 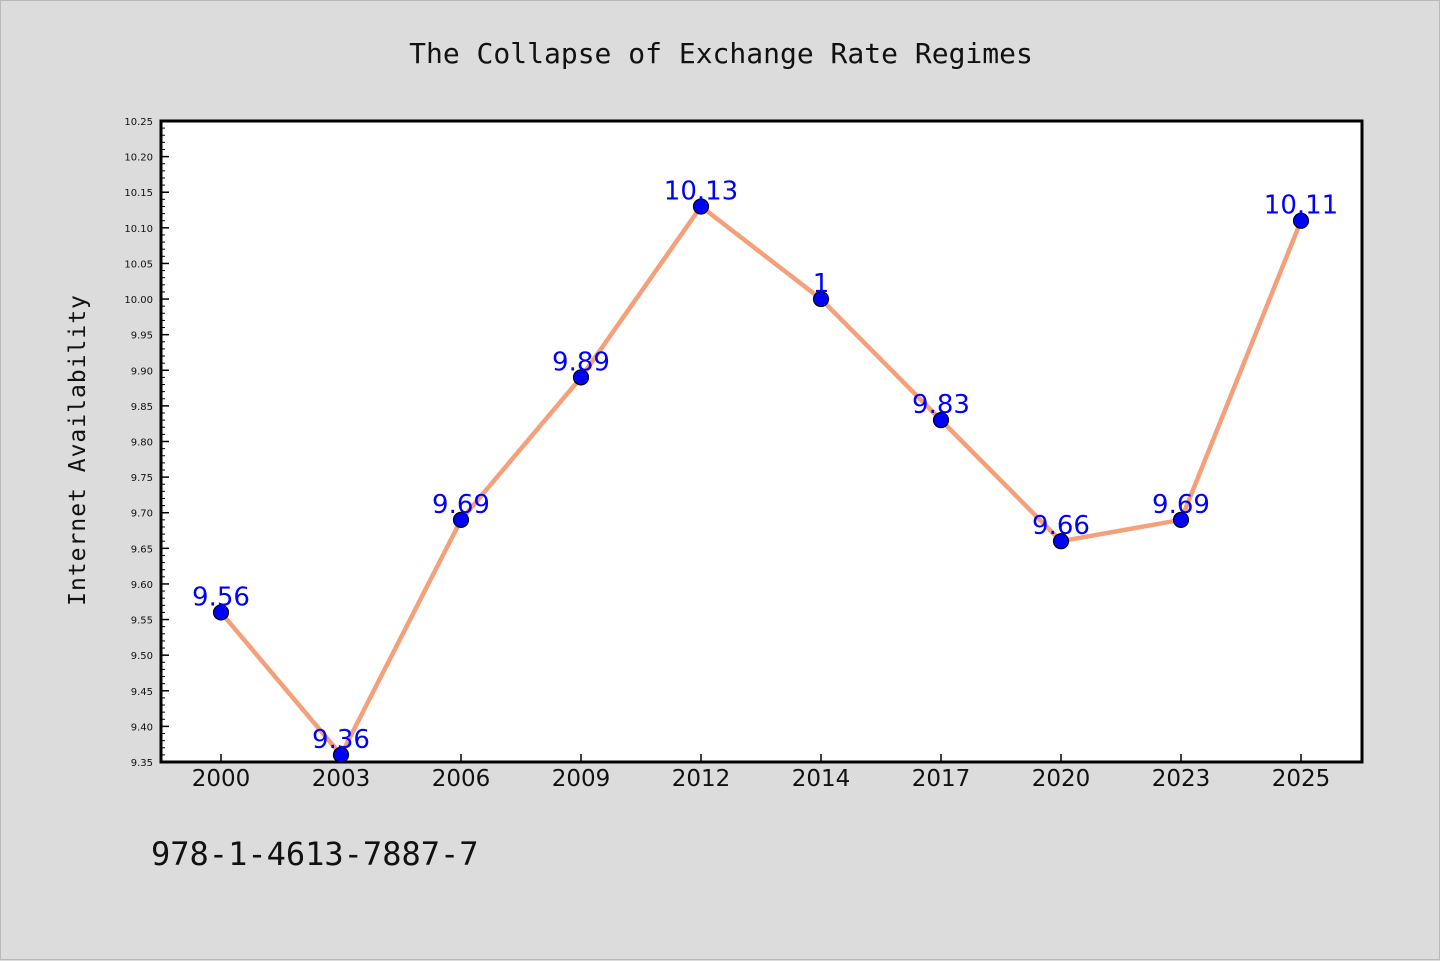 I want to click on x-tick-label: 2017, so click(x=941, y=779).